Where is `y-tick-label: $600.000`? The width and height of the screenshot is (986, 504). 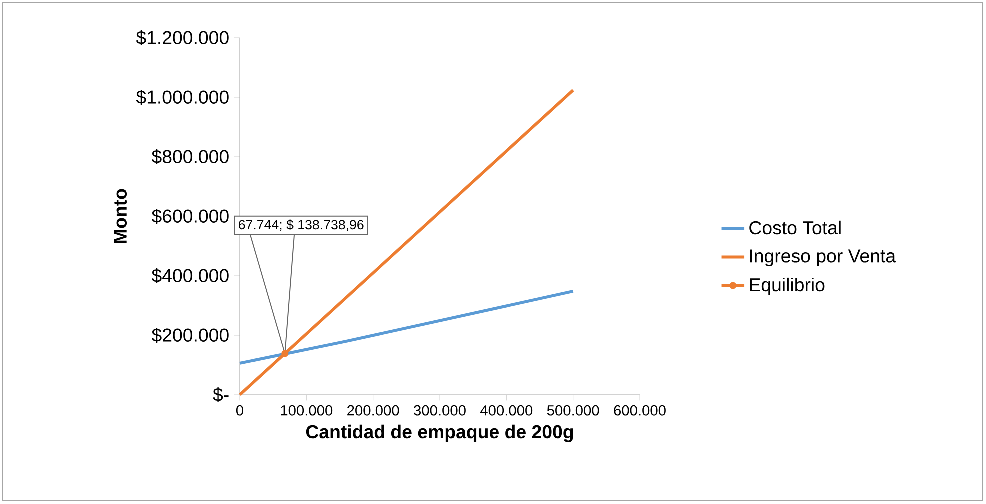
y-tick-label: $600.000 is located at coordinates (190, 216).